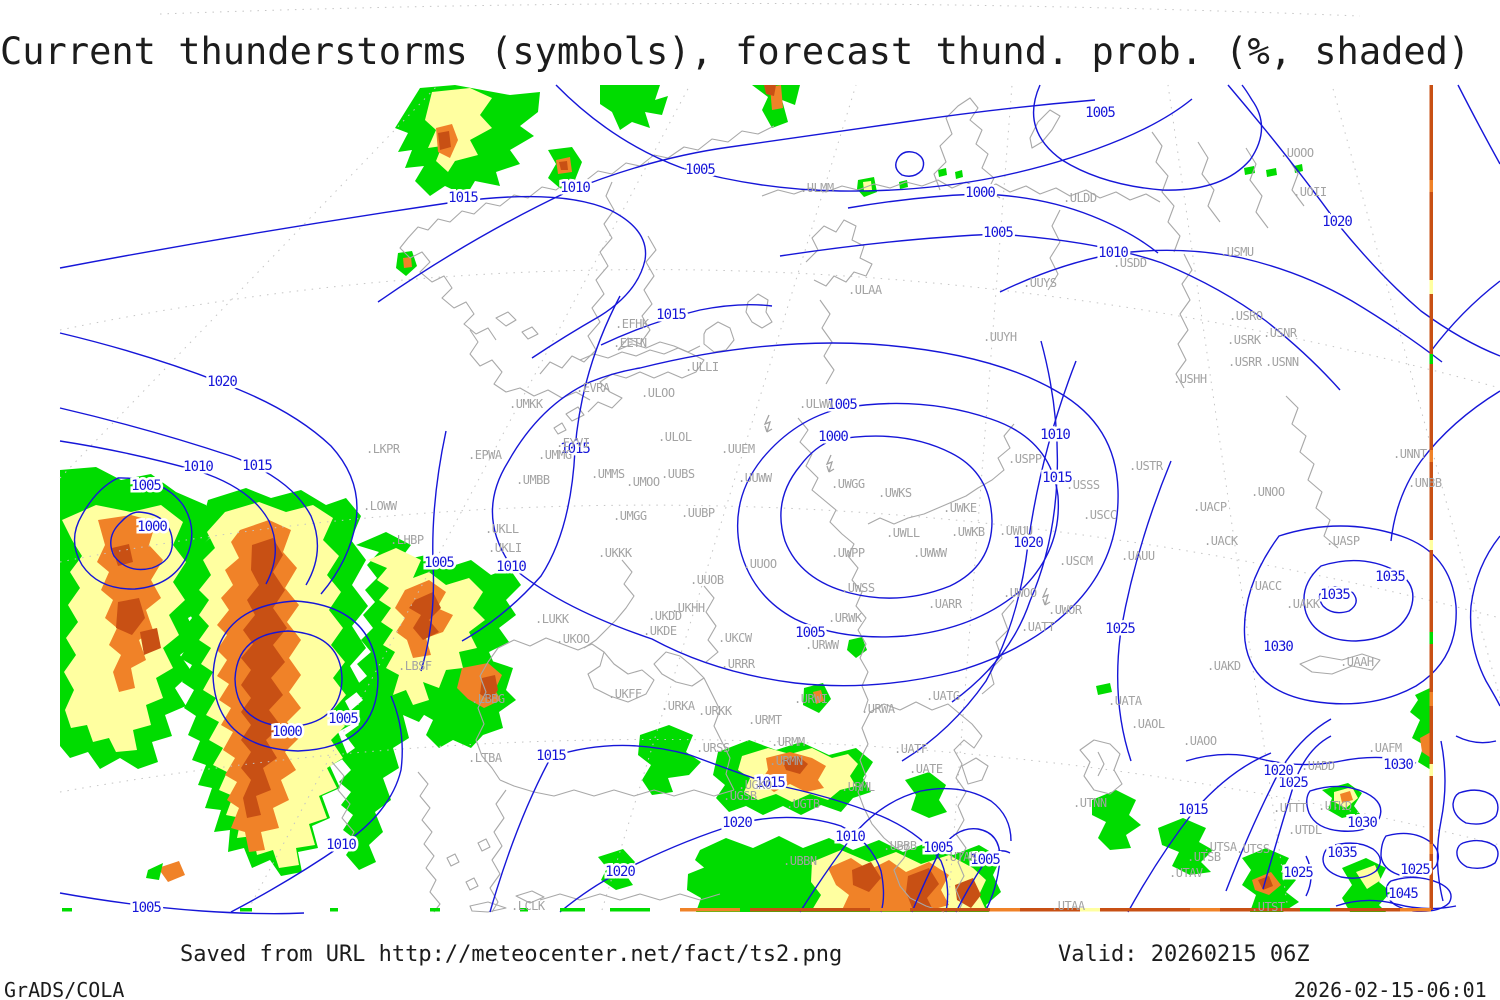 This screenshot has width=1500, height=1000. Describe the element at coordinates (1186, 873) in the screenshot. I see `station-code-label: .UTAV` at that location.